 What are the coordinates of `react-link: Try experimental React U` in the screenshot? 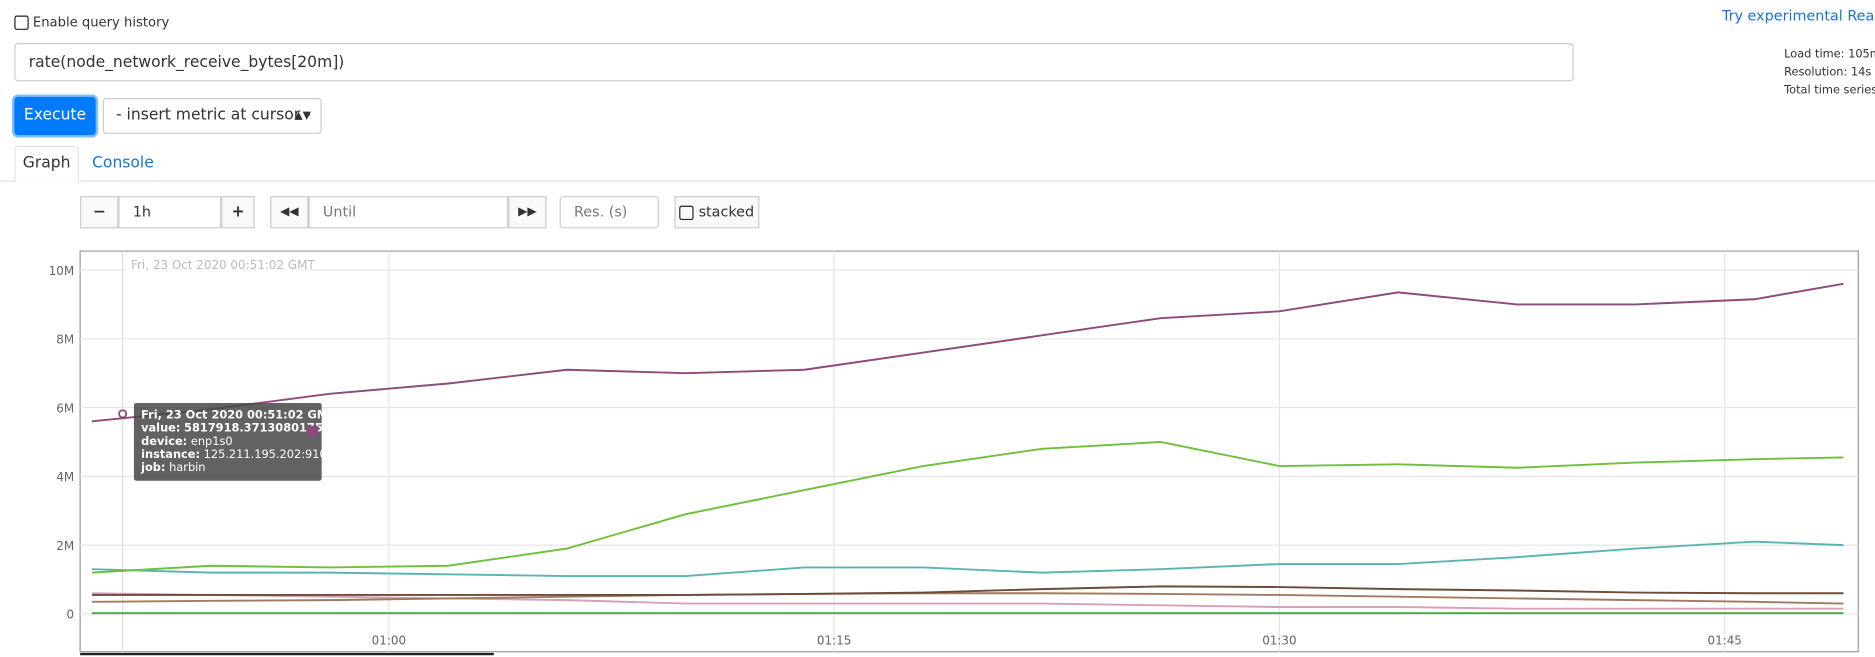 It's located at (1798, 15).